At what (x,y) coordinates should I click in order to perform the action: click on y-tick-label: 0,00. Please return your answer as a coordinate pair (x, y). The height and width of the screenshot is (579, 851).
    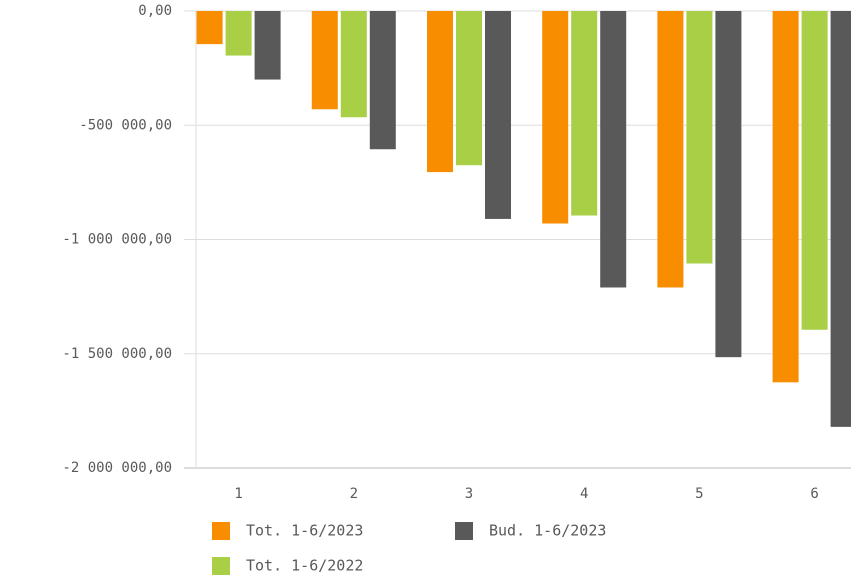
    Looking at the image, I should click on (155, 11).